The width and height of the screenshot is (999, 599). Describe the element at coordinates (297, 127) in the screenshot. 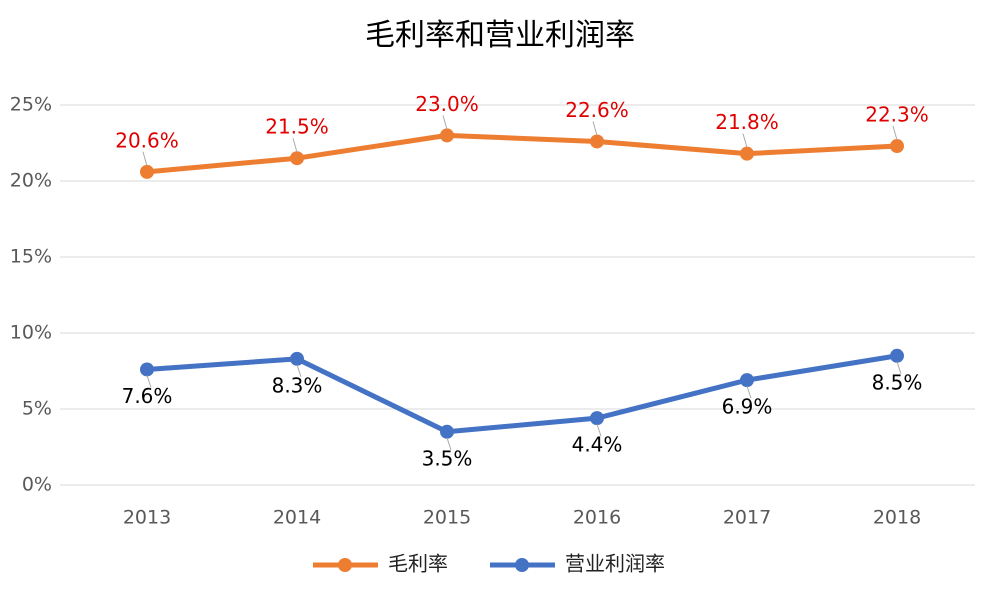

I see `data-label: 21.5%` at that location.